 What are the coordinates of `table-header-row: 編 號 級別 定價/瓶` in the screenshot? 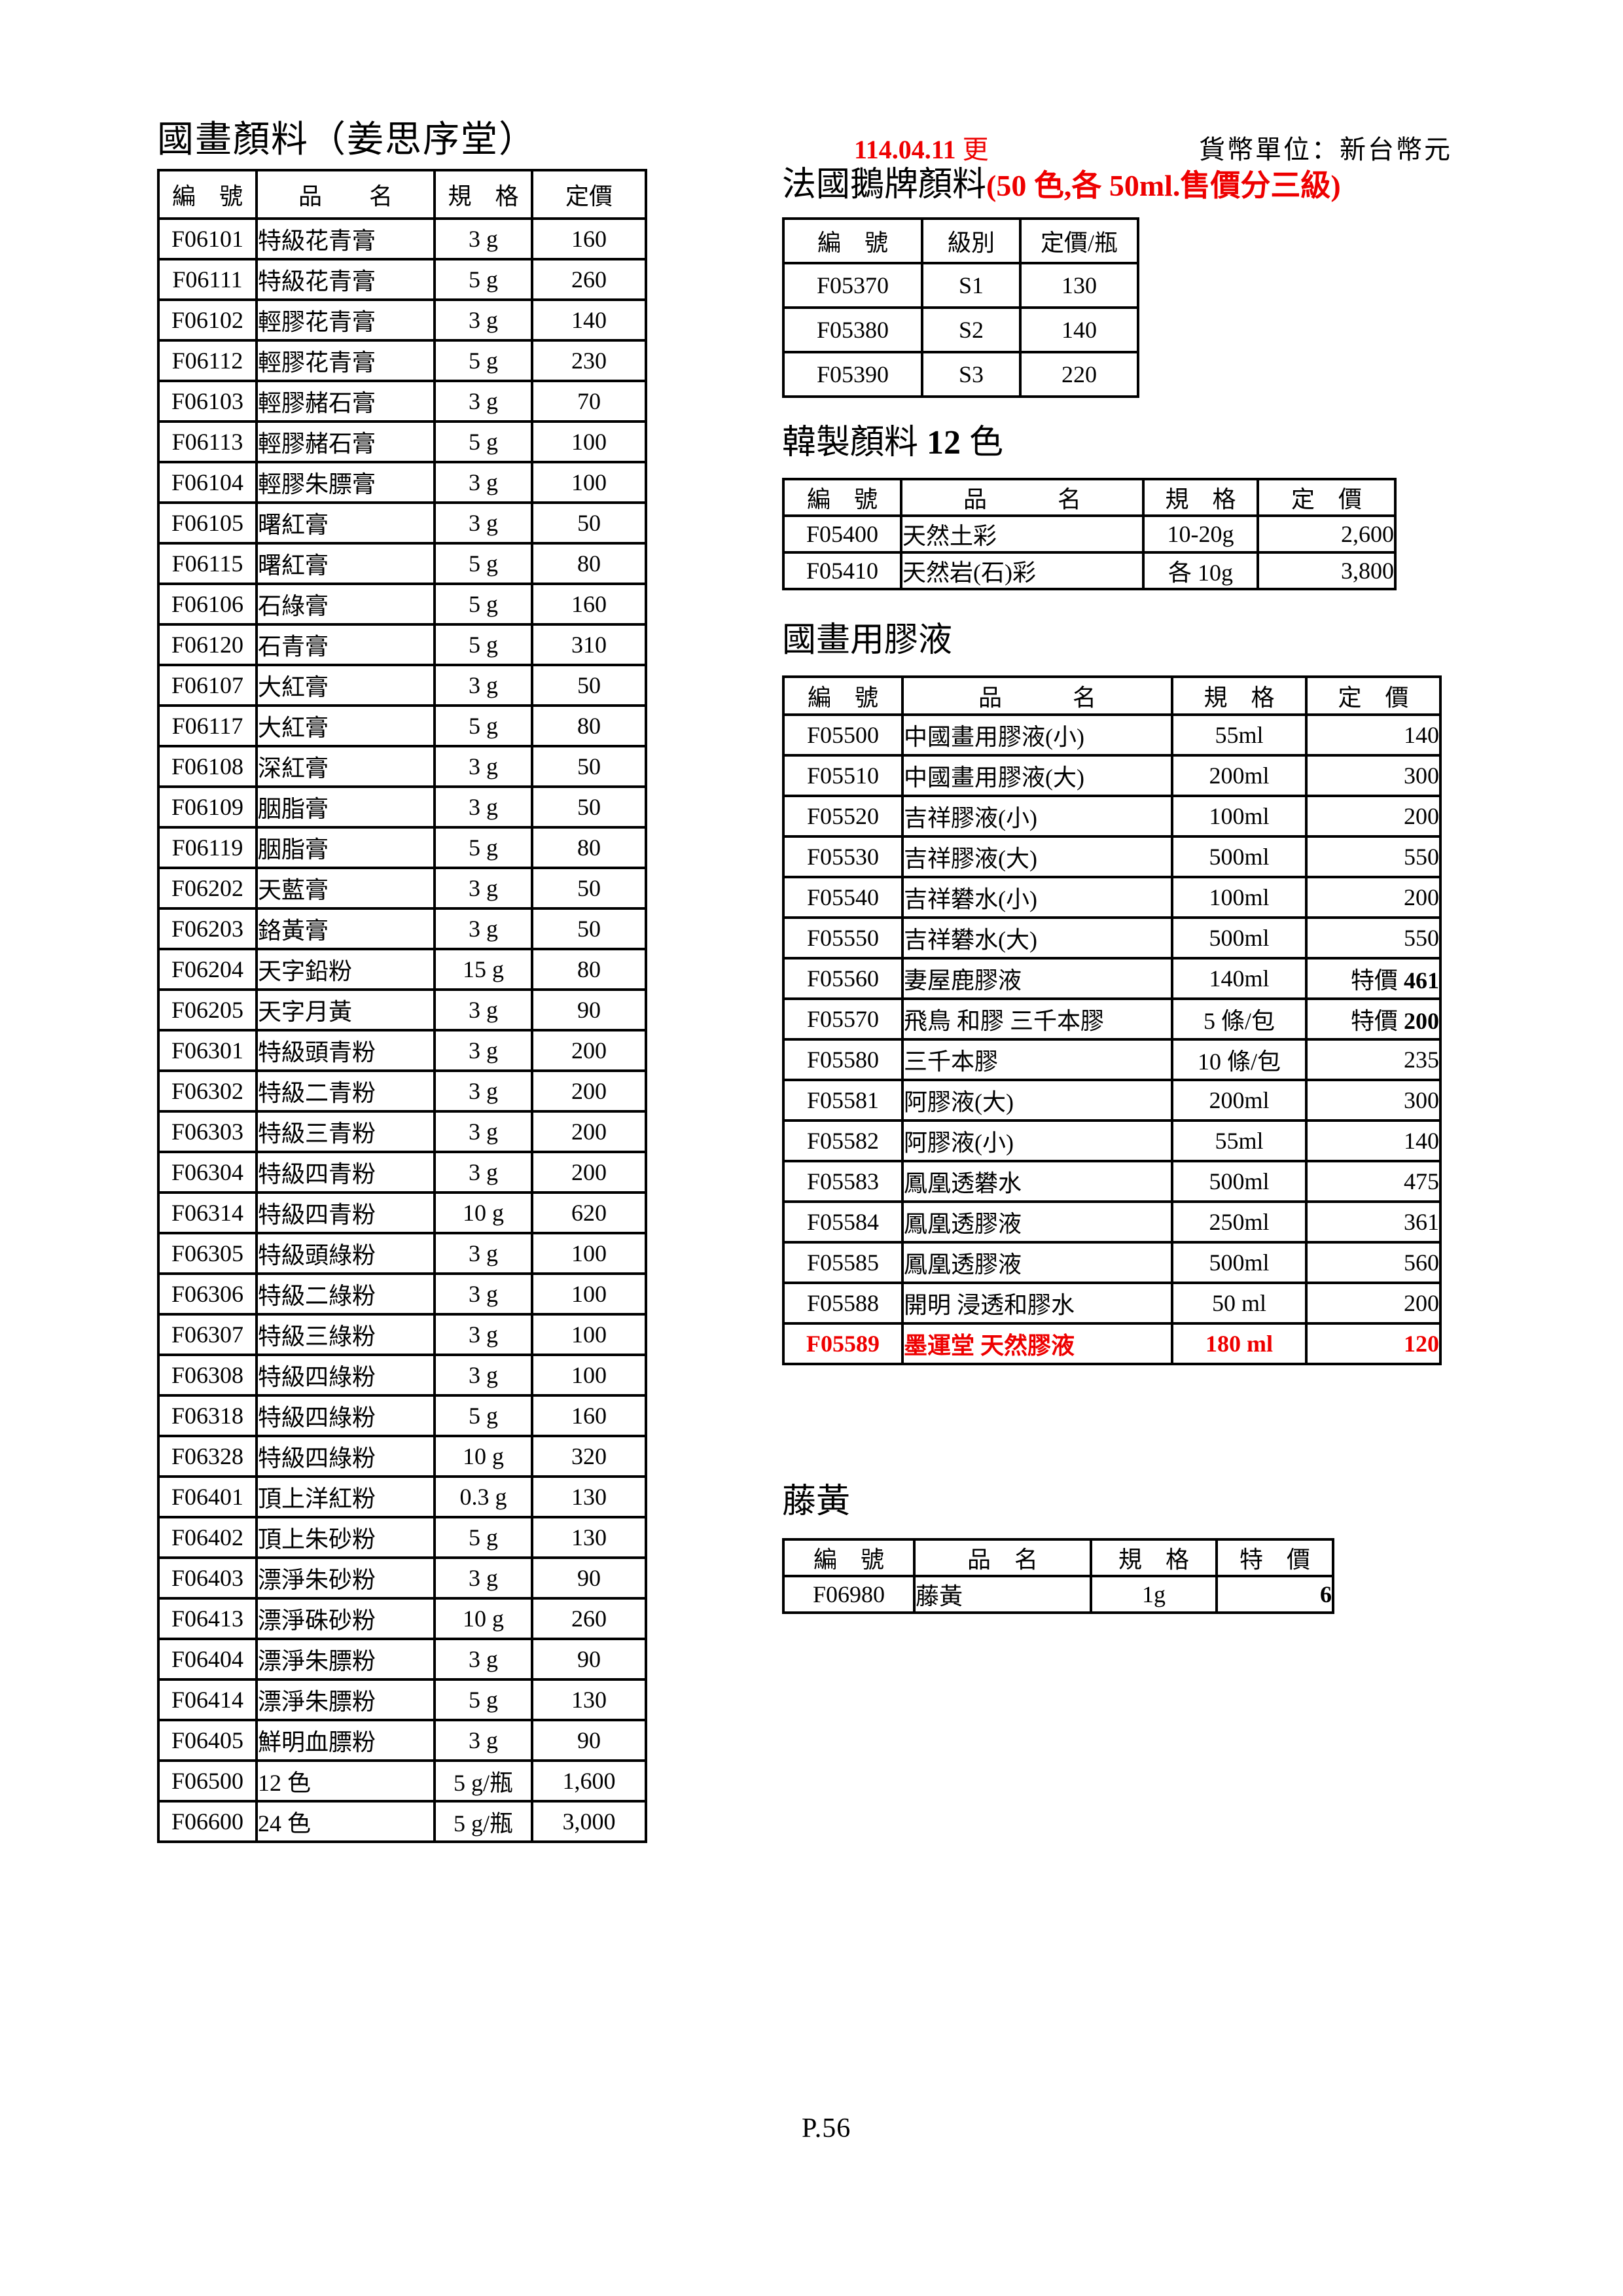 It's located at (960, 241).